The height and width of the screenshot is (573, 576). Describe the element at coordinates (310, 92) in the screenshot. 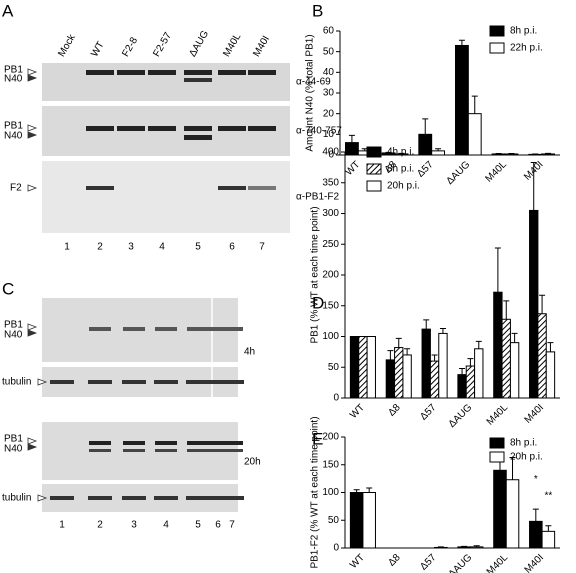

I see `y-axis-label: Amount N40 (% total PB1)` at that location.